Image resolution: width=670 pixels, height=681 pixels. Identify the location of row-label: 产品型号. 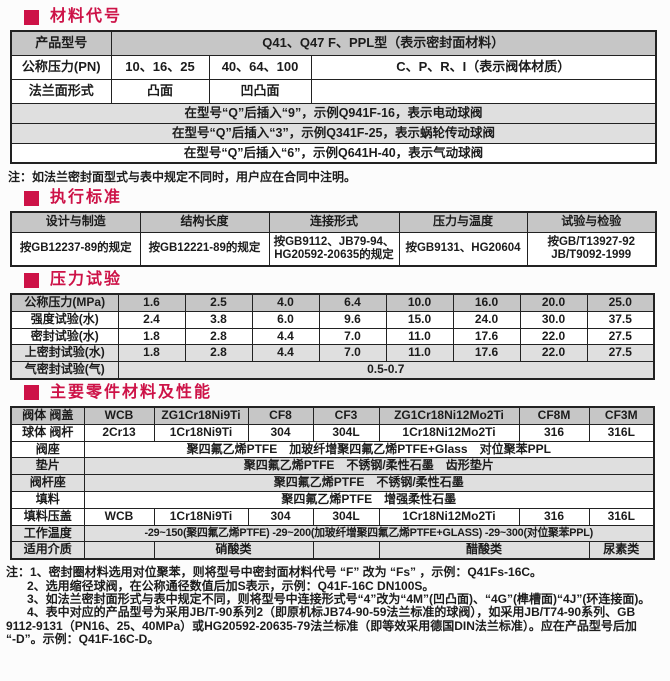
(61, 43).